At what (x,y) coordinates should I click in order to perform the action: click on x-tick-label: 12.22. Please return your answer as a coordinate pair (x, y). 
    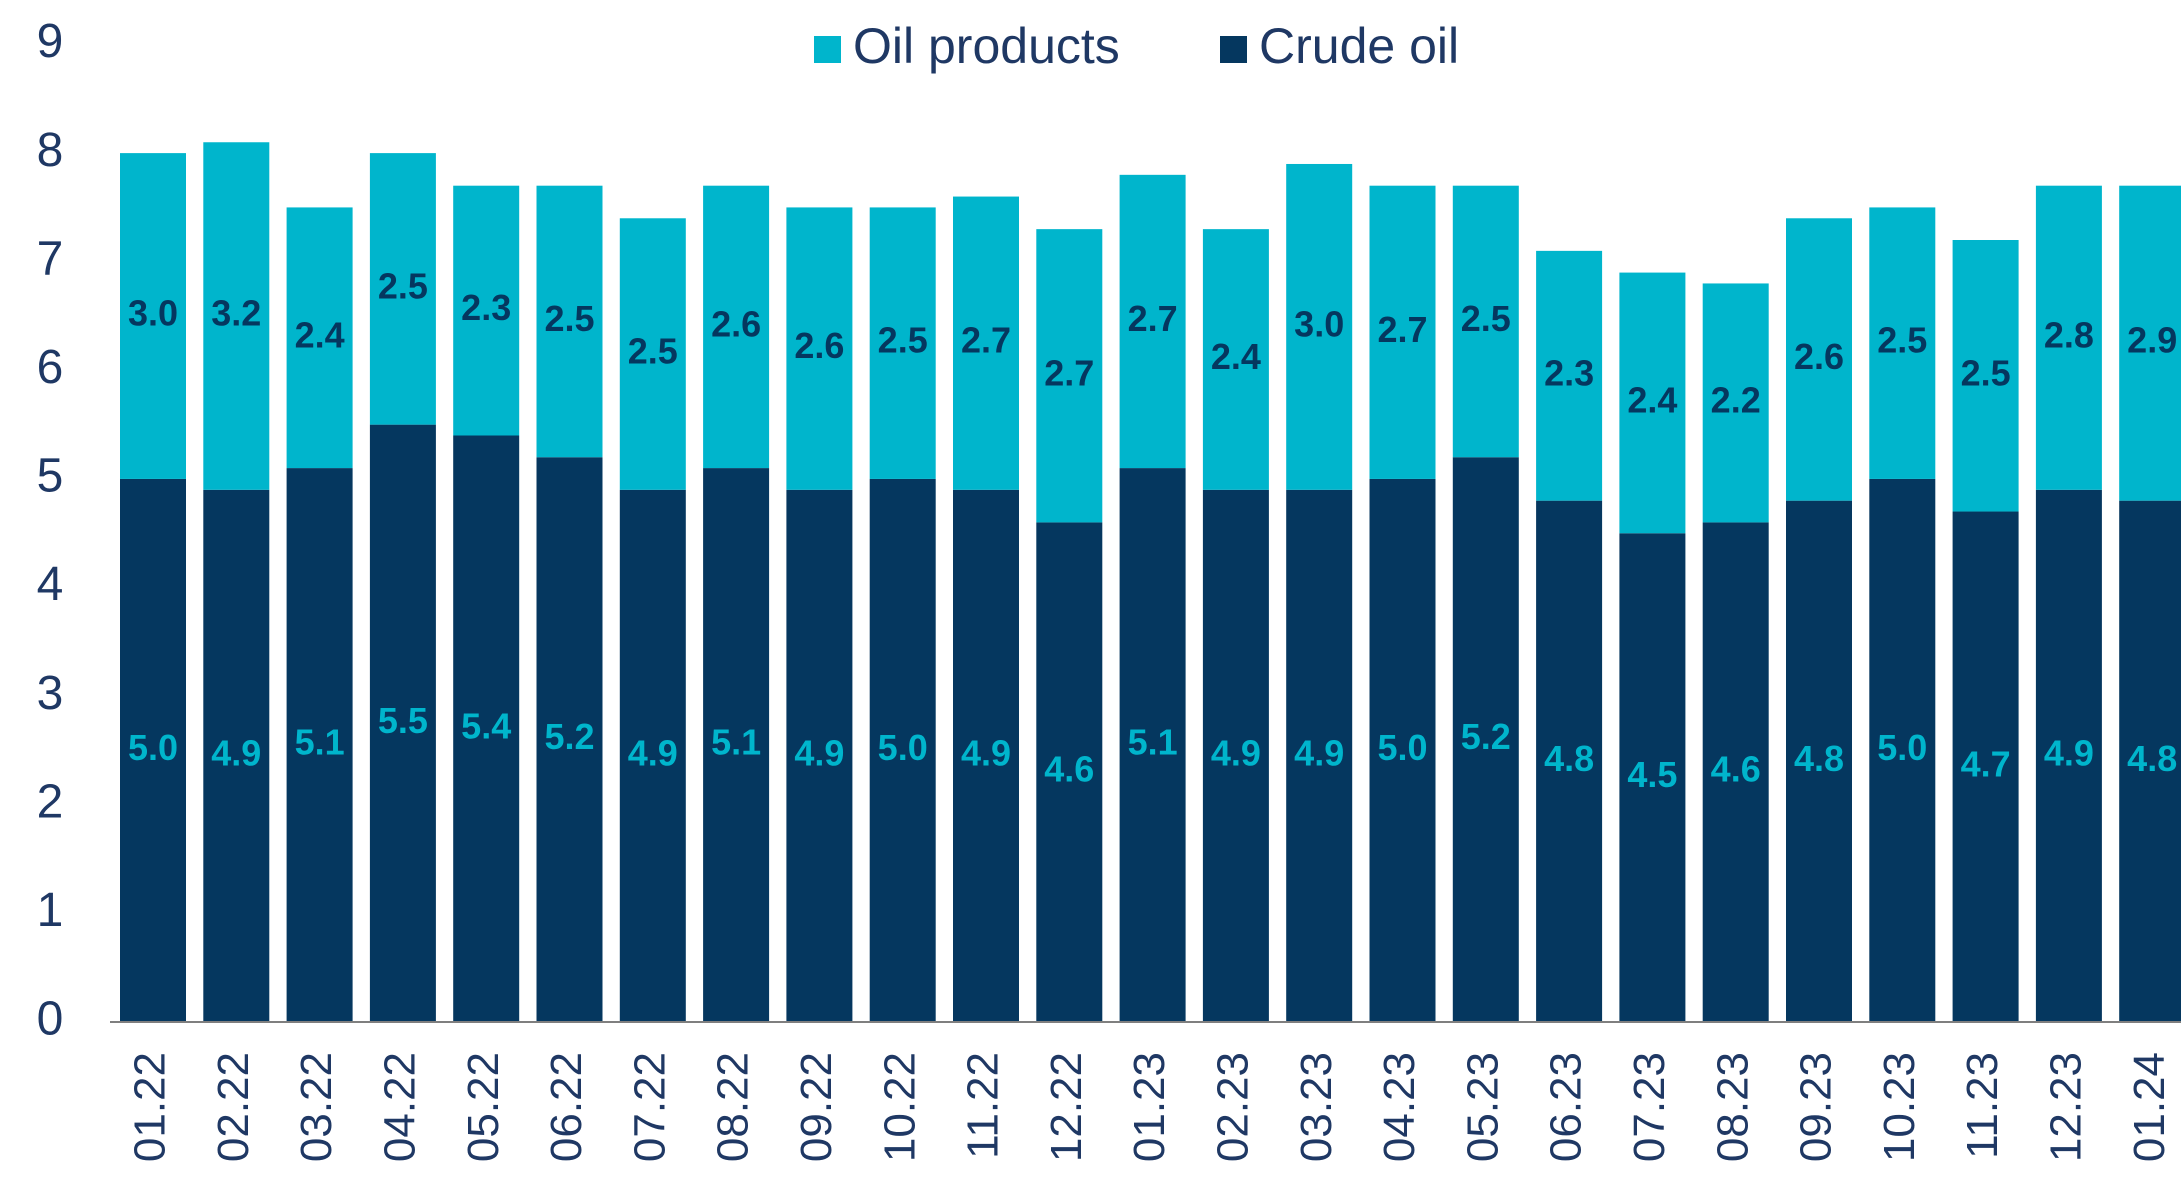
    Looking at the image, I should click on (1066, 1107).